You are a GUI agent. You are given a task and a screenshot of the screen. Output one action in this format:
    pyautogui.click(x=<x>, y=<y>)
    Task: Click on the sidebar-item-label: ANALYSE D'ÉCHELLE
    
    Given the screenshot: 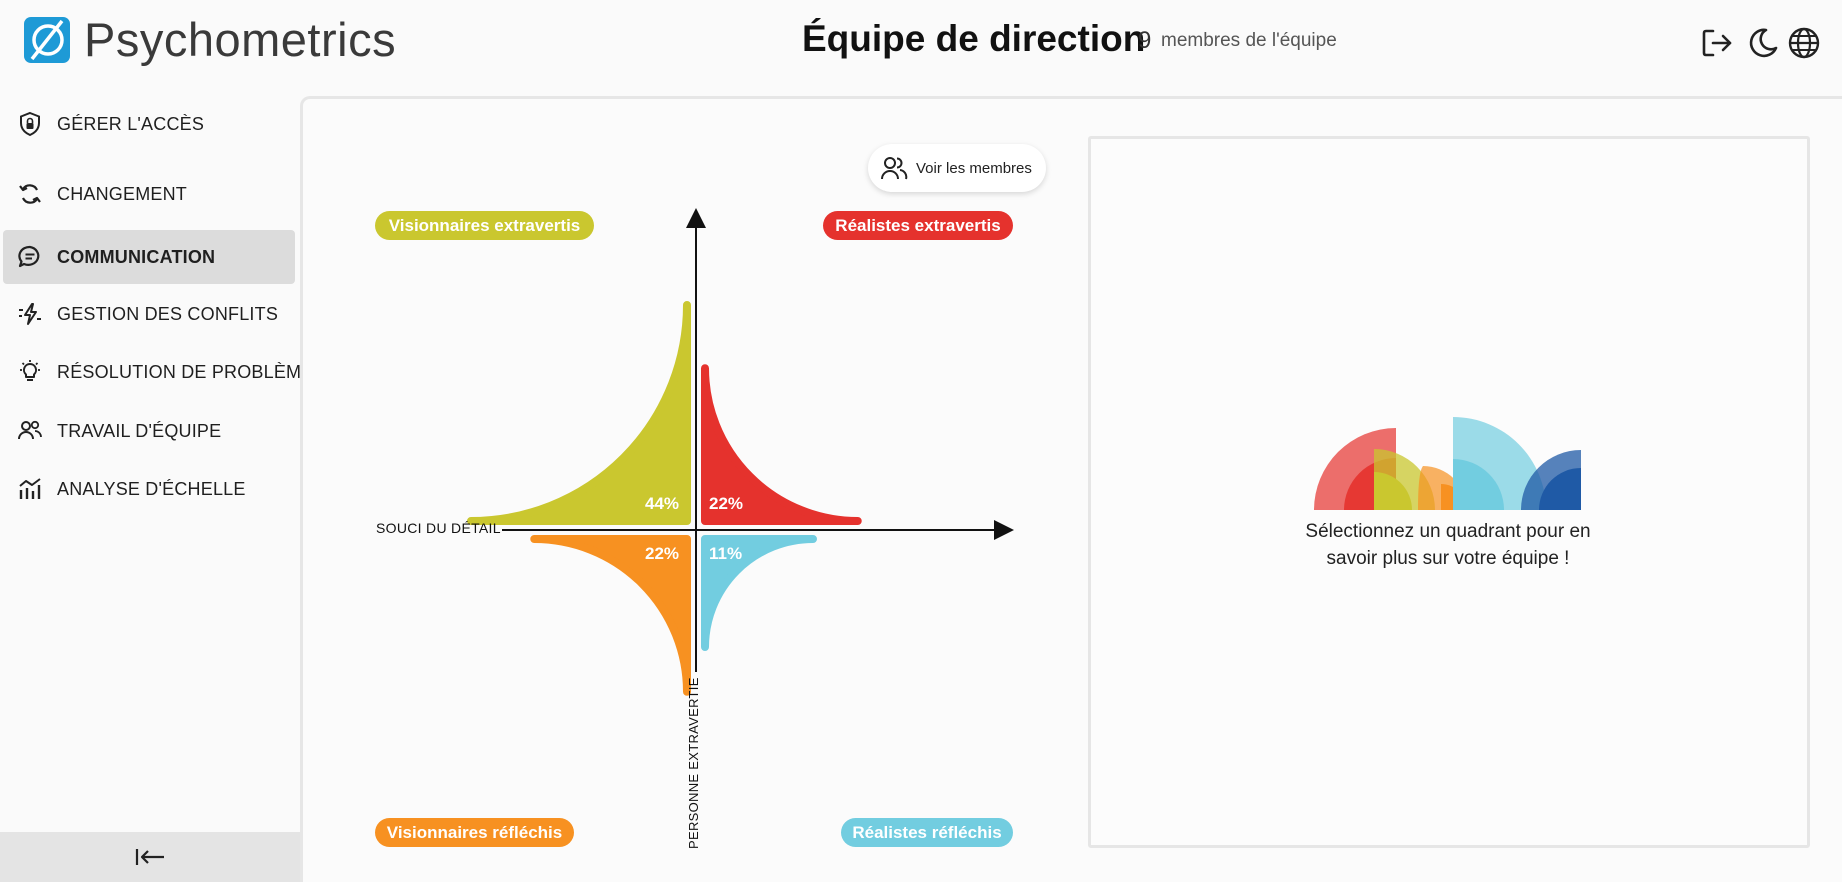 What is the action you would take?
    pyautogui.click(x=151, y=488)
    